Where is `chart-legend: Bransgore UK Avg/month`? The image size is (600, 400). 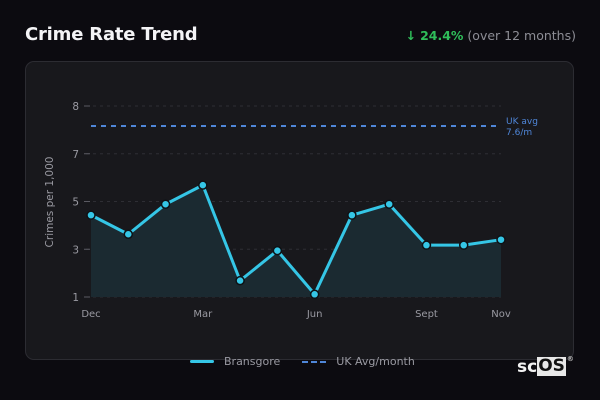
chart-legend: Bransgore UK Avg/month is located at coordinates (302, 361).